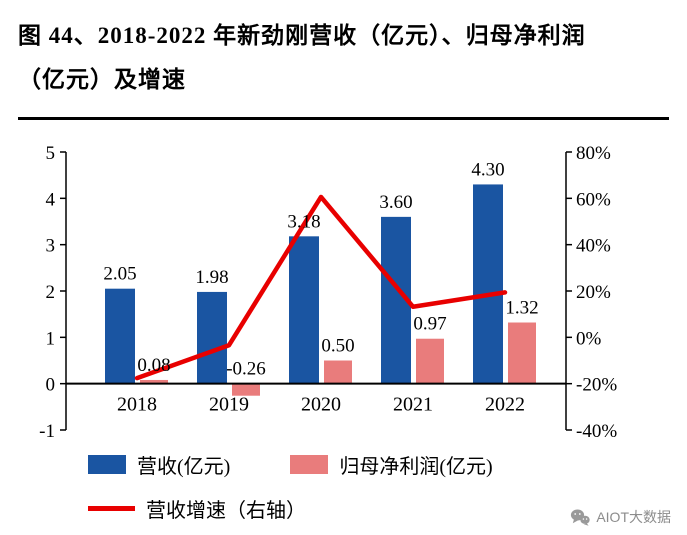  Describe the element at coordinates (51, 200) in the screenshot. I see `svg-text: 4` at that location.